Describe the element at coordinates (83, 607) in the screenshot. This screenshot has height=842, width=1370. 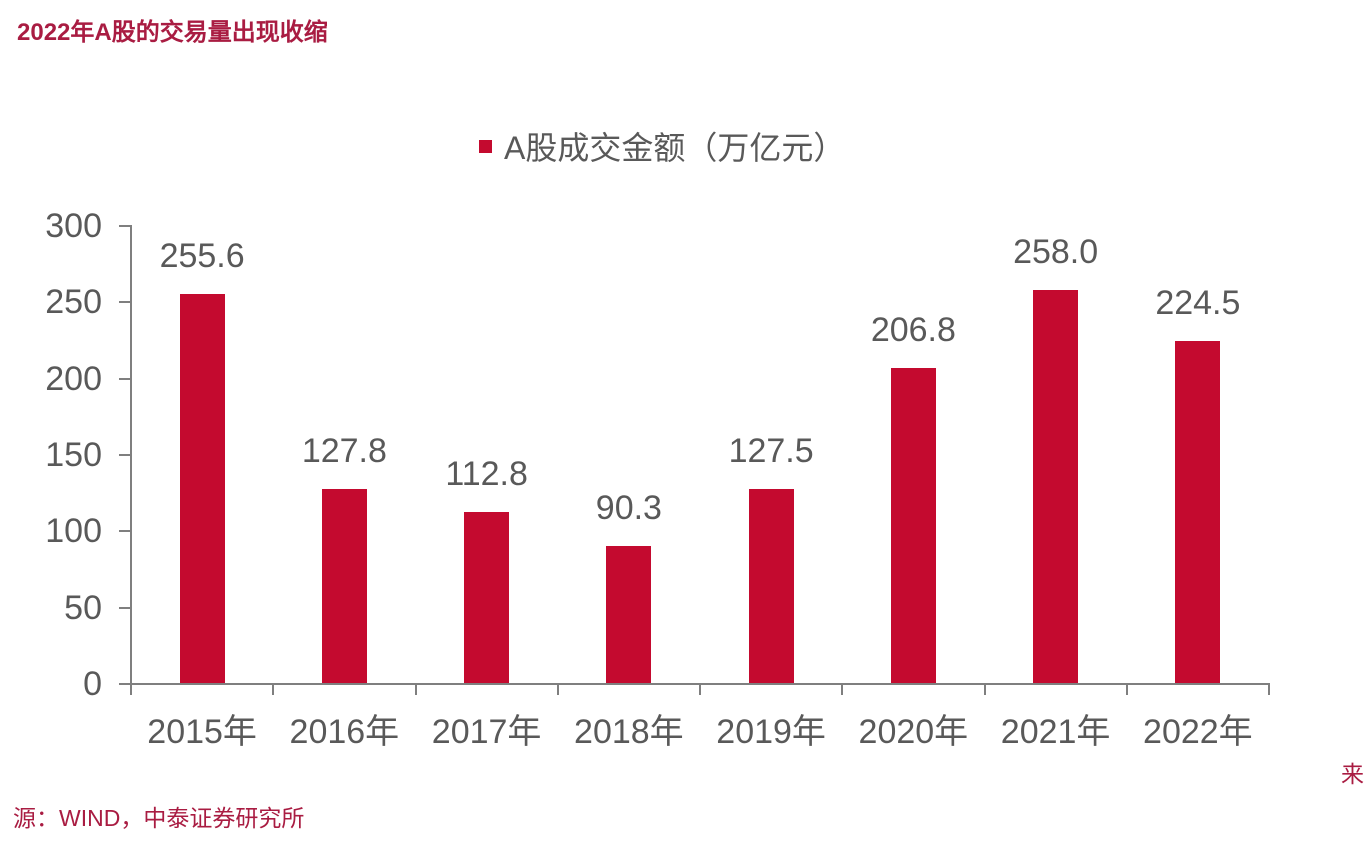
I see `y-tick-label: 50` at that location.